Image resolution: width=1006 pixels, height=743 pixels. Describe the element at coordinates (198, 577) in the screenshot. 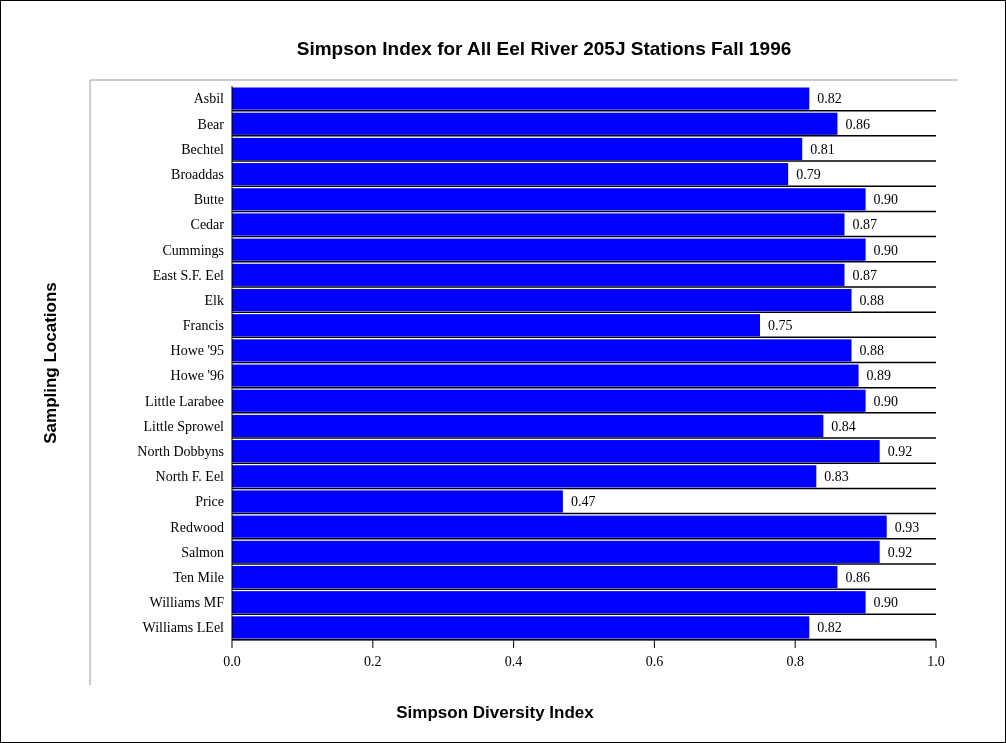

I see `y-tick-label: Ten Mile` at that location.